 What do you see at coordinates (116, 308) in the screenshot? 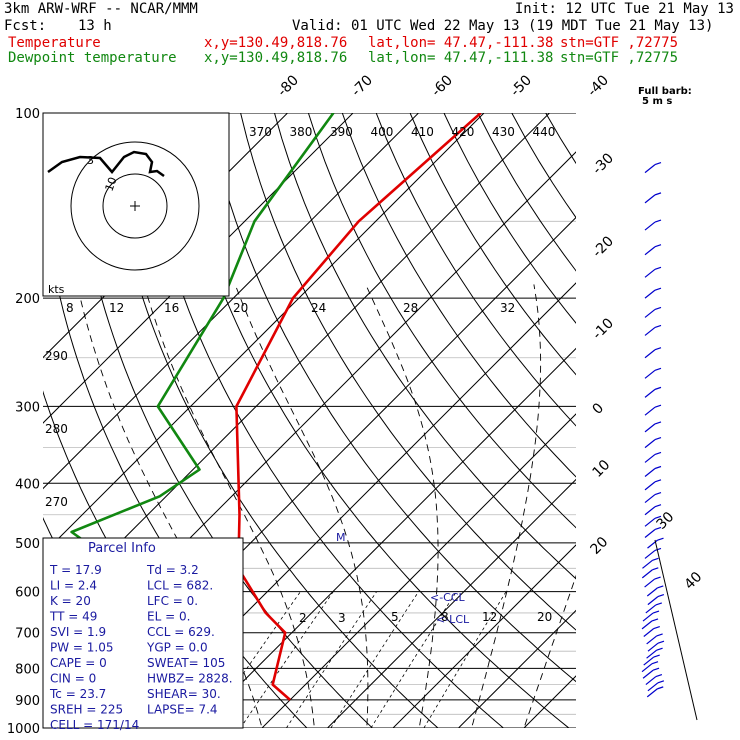
I see `hodograph-speed-label: 12` at bounding box center [116, 308].